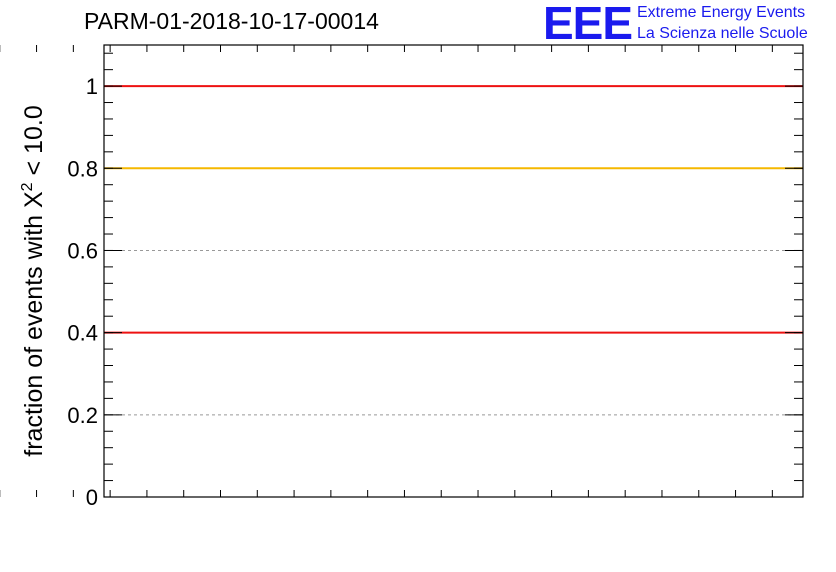 This screenshot has height=572, width=836. Describe the element at coordinates (34, 143) in the screenshot. I see `y-axis-label-tail: < 10.0` at that location.